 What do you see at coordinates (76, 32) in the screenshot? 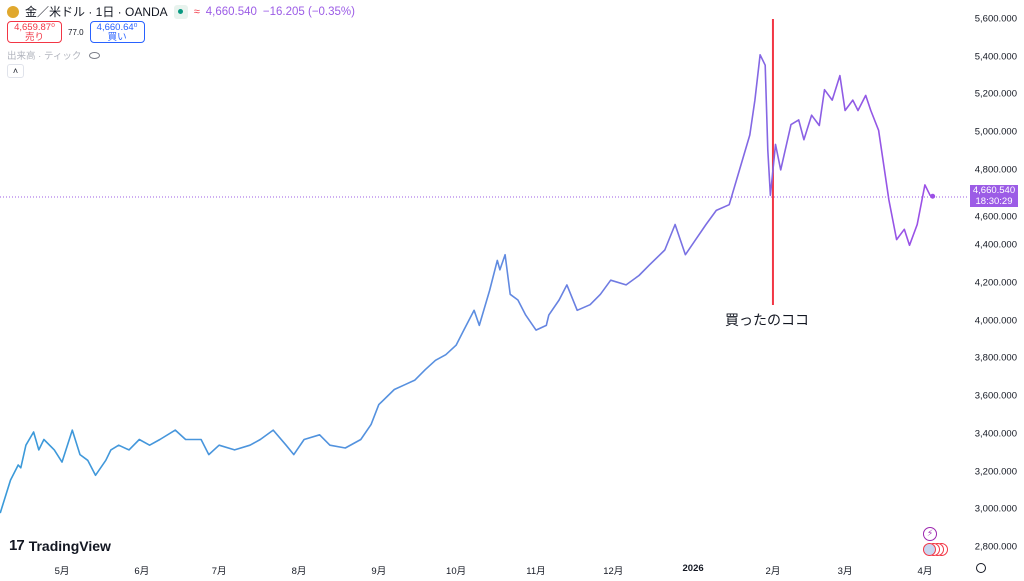
I see `spread: 77.0` at bounding box center [76, 32].